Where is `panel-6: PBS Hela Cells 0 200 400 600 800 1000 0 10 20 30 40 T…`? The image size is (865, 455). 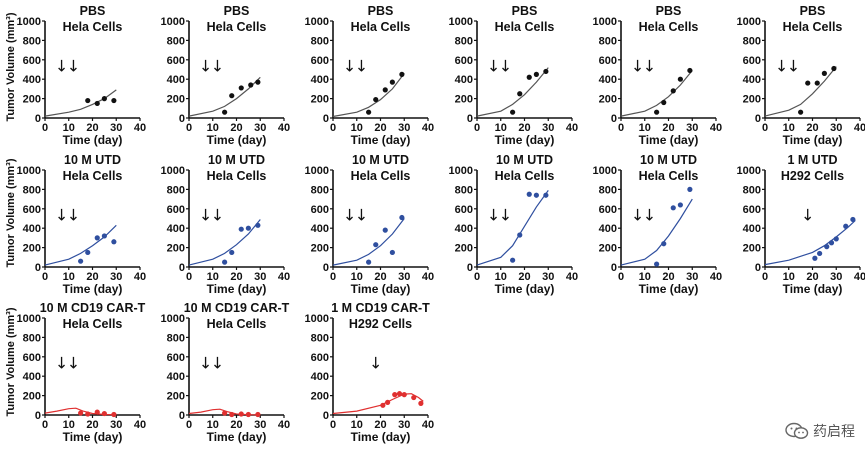
panel-6: PBS Hela Cells 0 200 400 600 800 1000 0 10 20 30 40 T… is located at coordinates (801, 75).